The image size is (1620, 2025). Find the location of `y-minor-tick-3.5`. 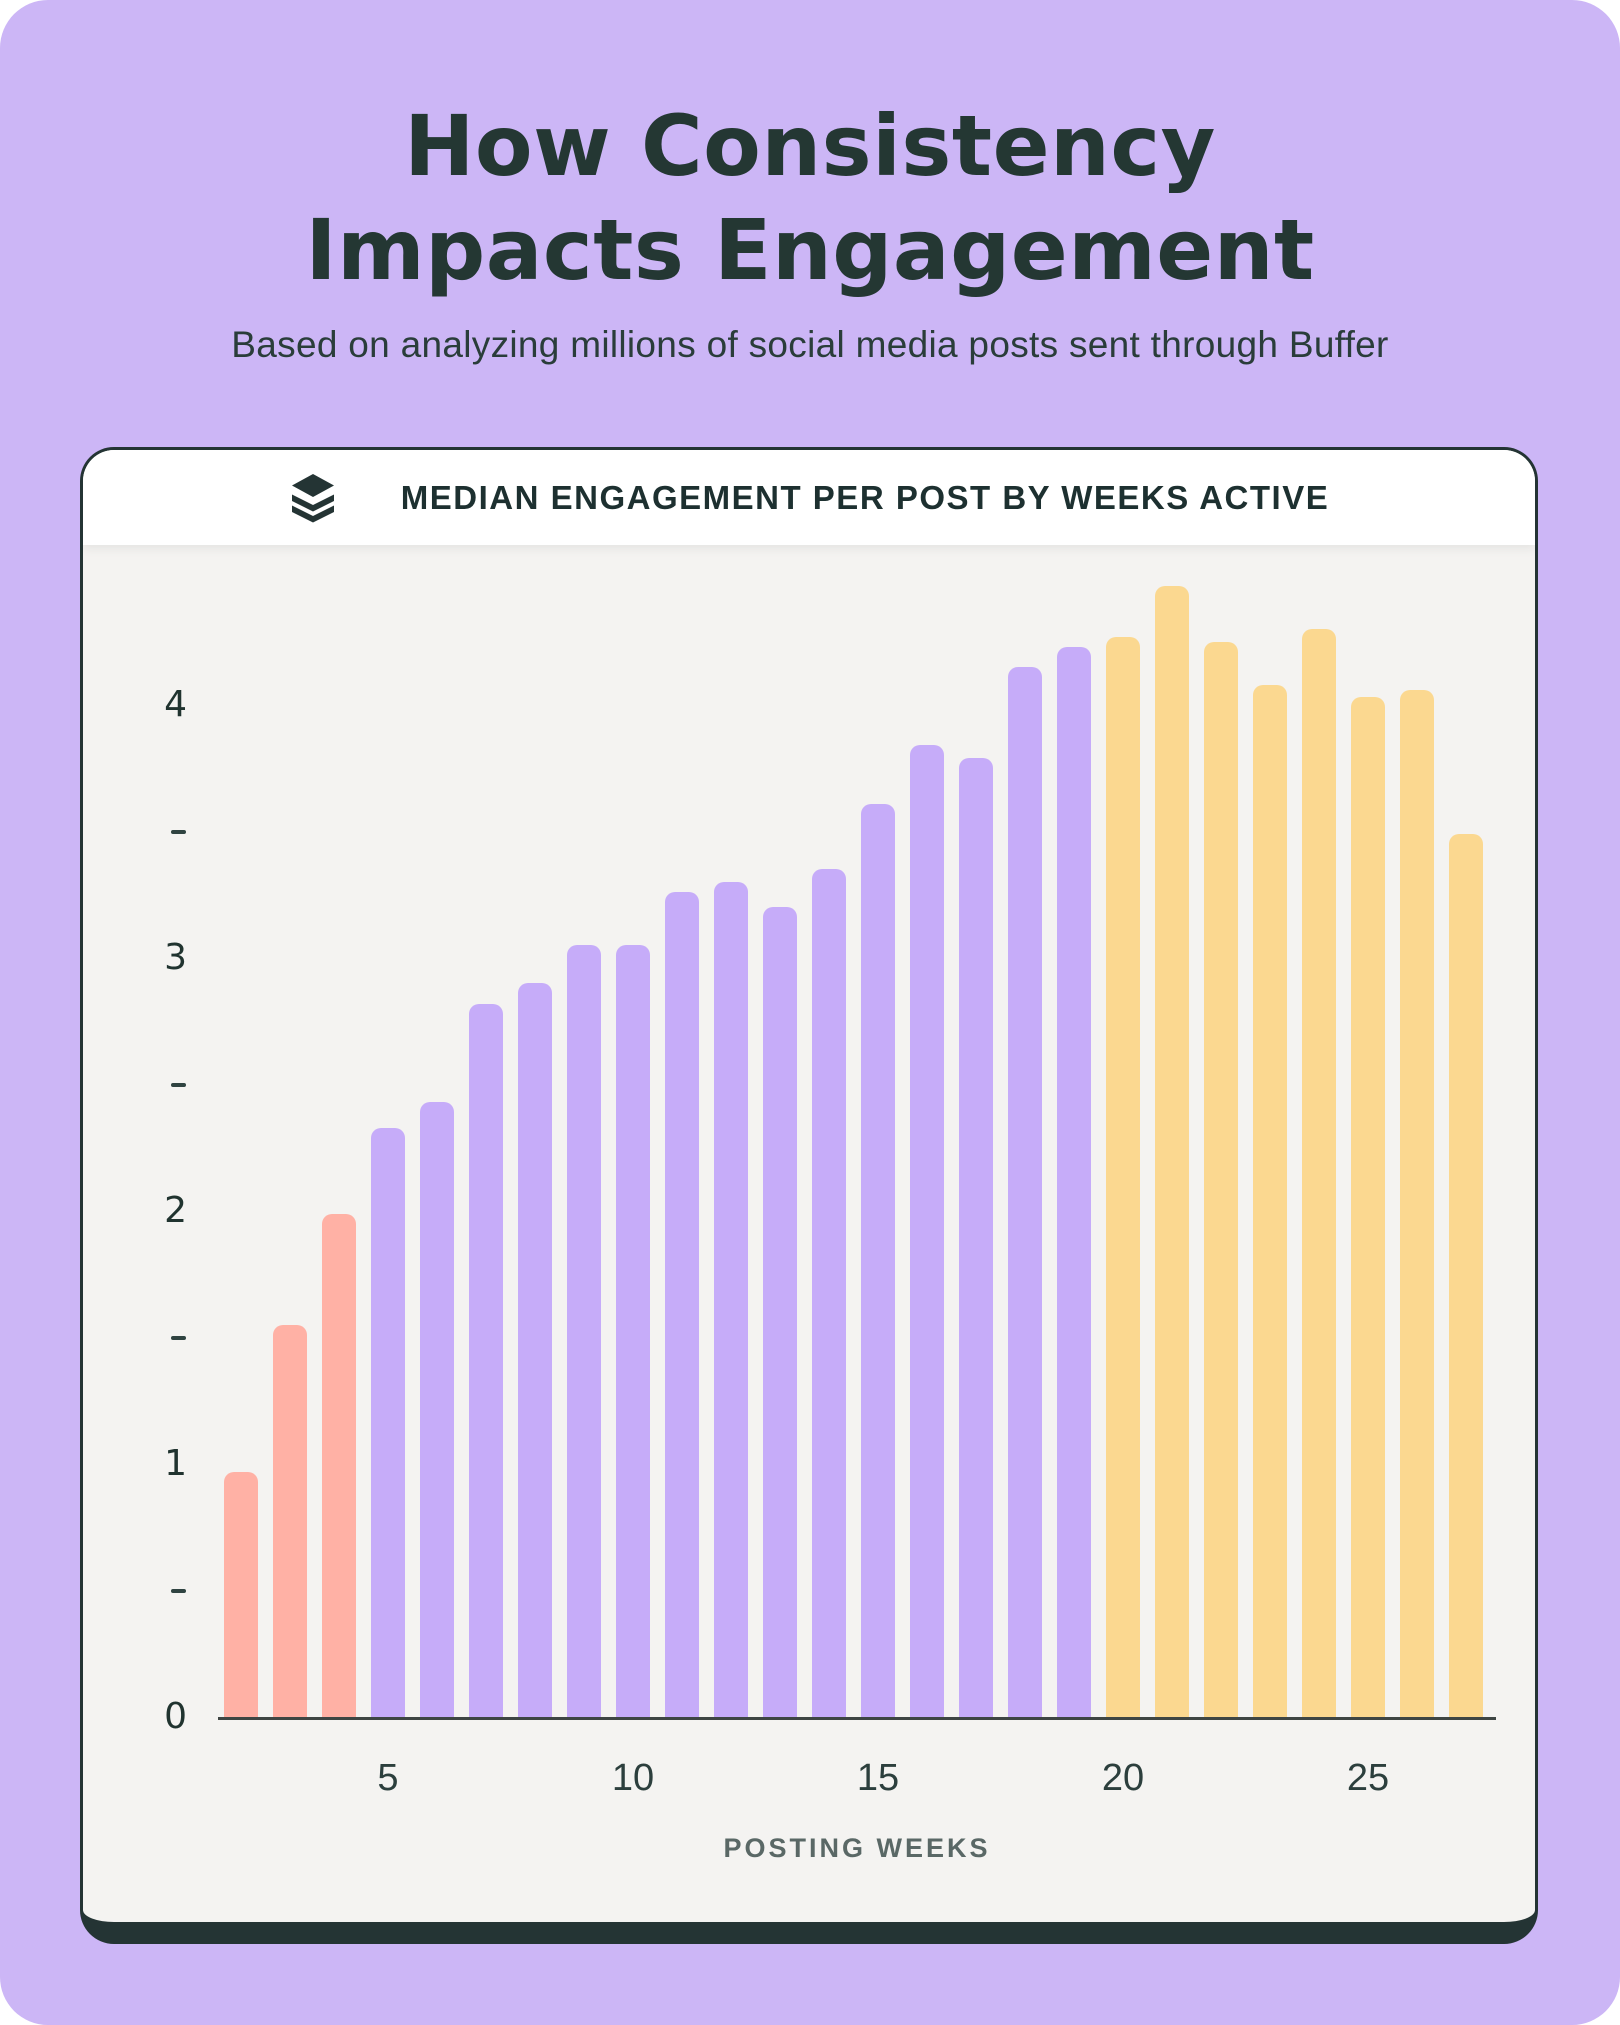

y-minor-tick-3.5 is located at coordinates (178, 831).